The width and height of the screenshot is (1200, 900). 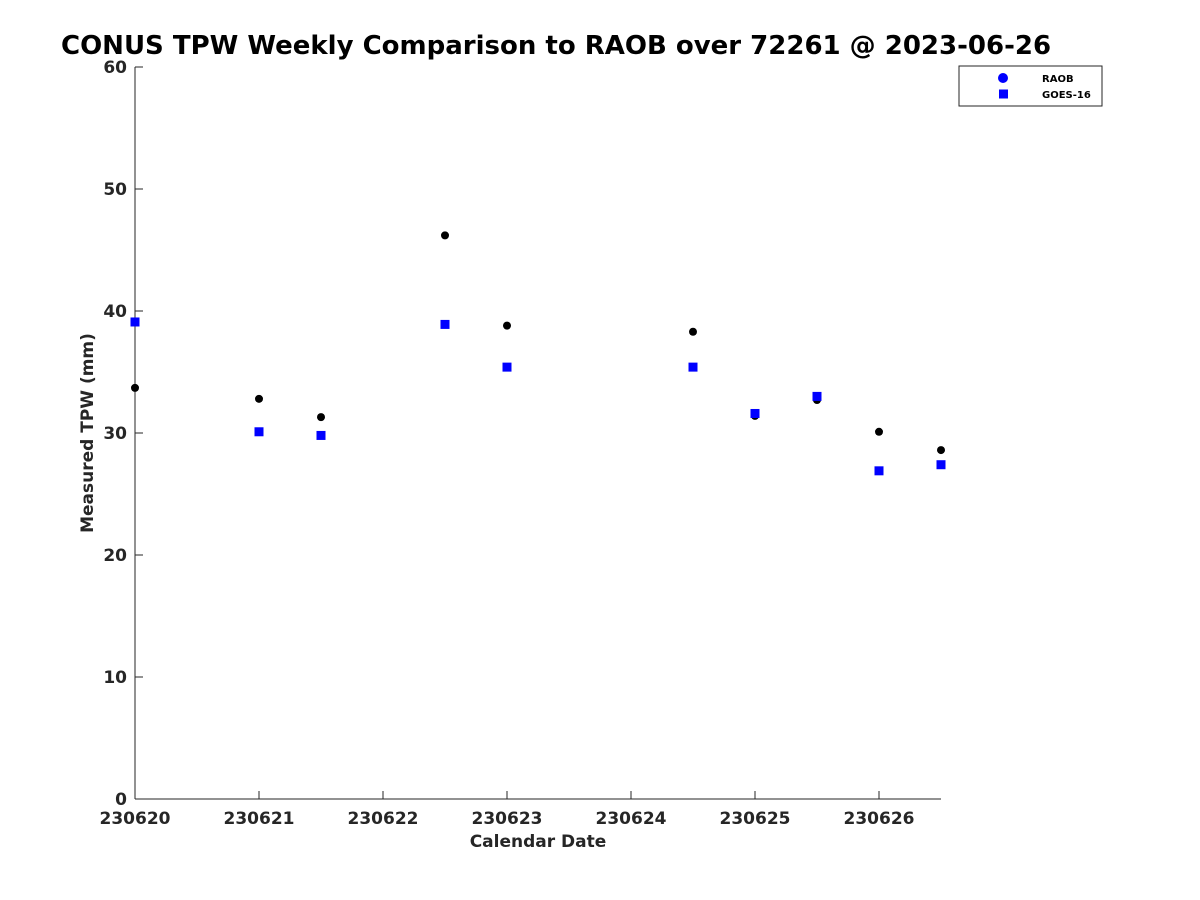 I want to click on legend-raob-marker, so click(x=1003, y=78).